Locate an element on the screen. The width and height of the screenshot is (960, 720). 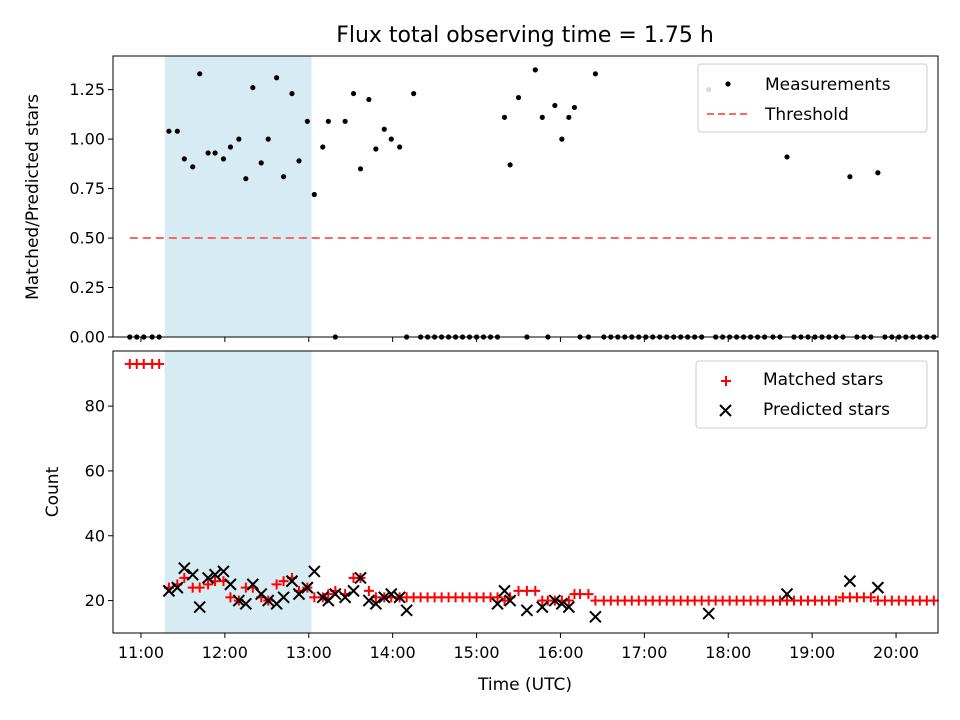
legend-predicted-label: Predicted stars is located at coordinates (826, 410).